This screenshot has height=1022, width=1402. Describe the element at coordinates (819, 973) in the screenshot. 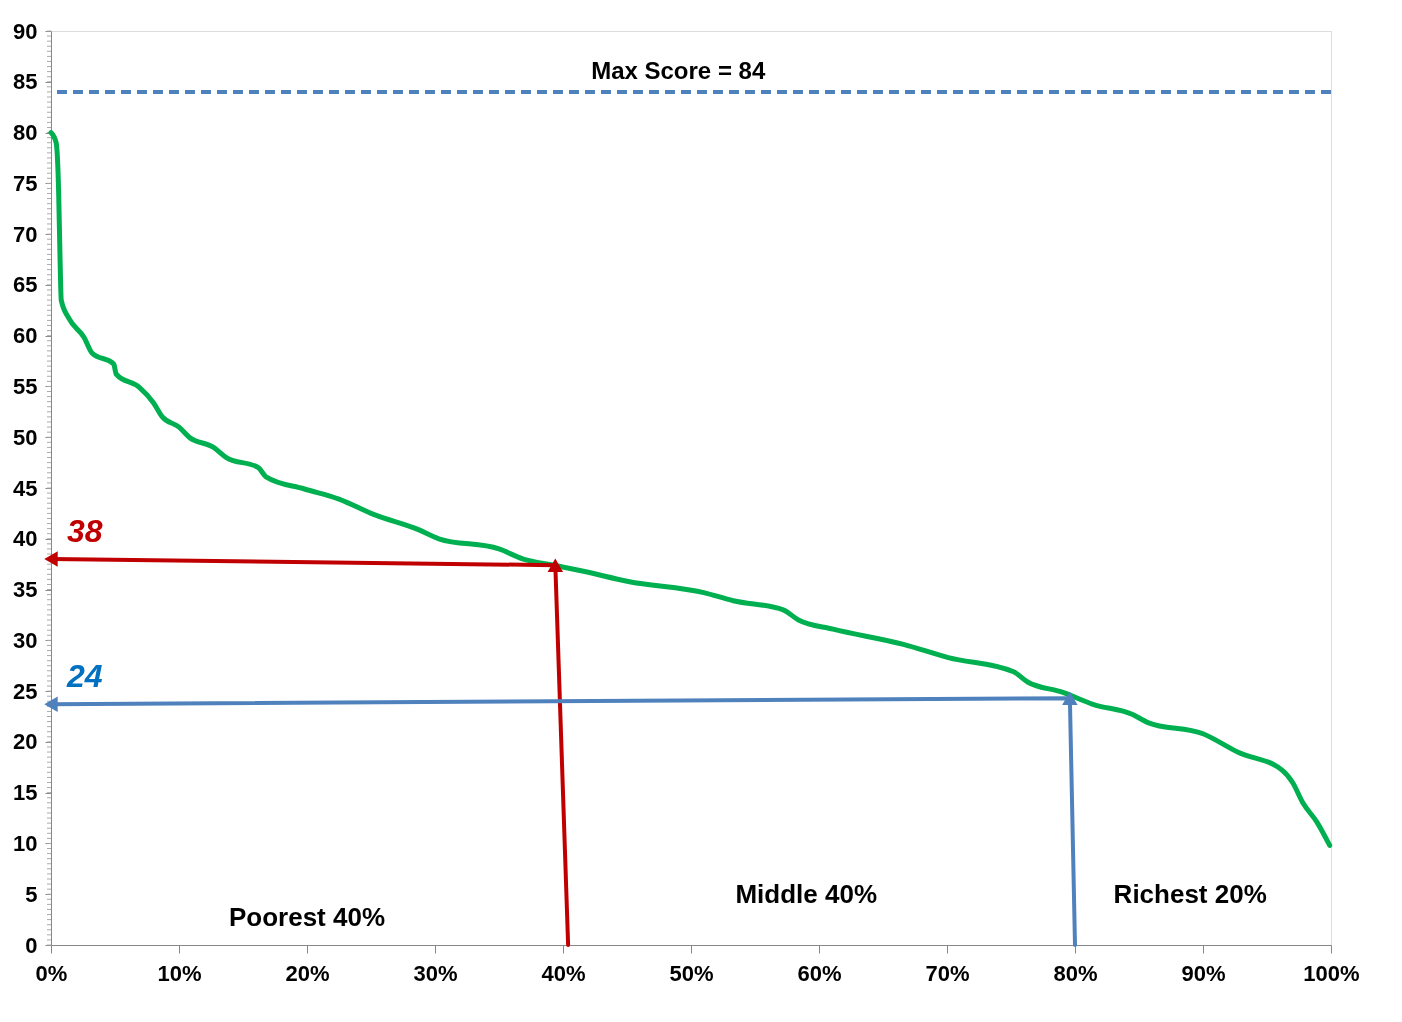

I see `x-tick-label: 60%` at that location.